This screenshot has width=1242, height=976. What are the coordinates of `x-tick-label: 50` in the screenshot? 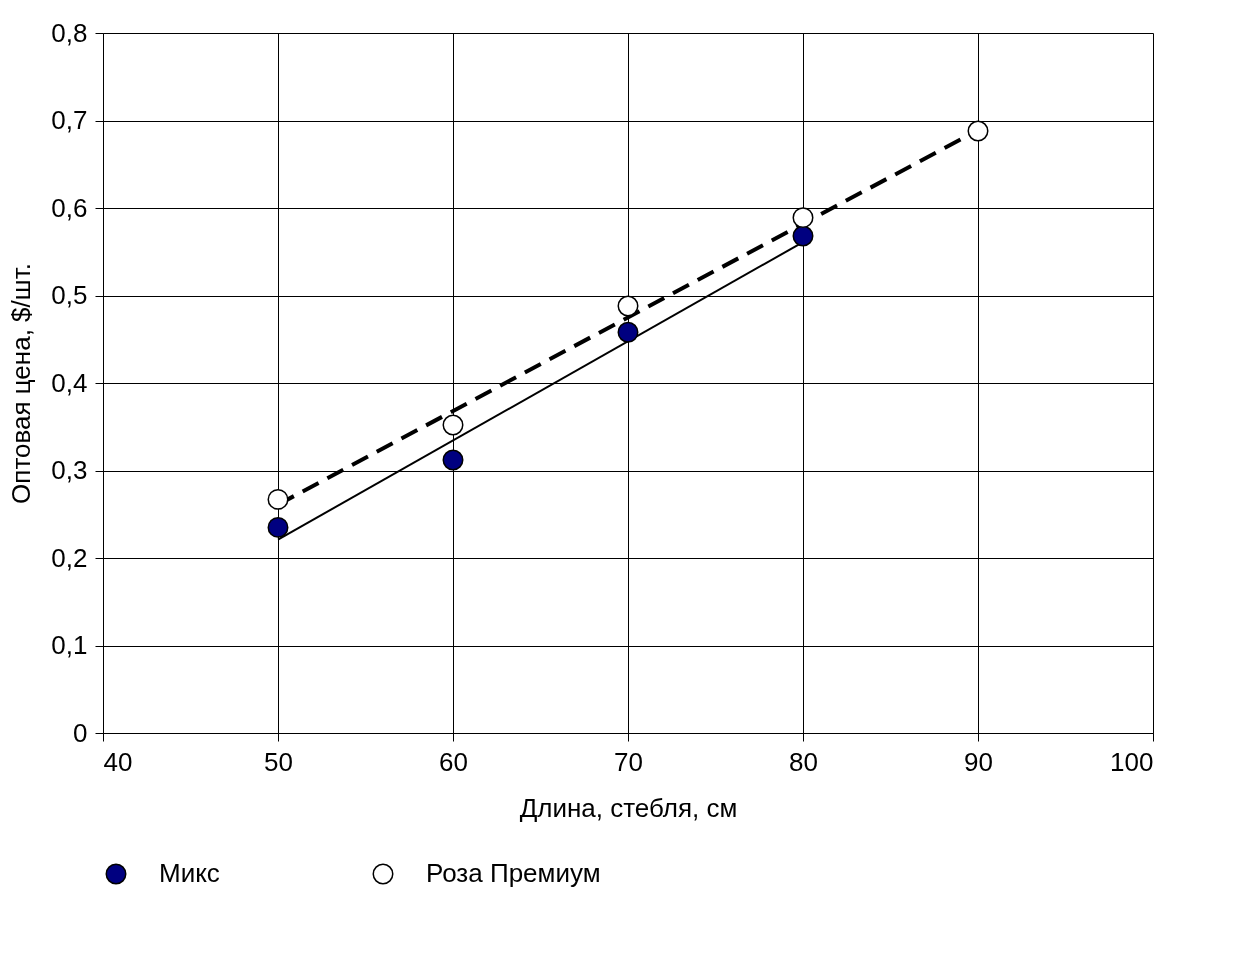 It's located at (278, 761).